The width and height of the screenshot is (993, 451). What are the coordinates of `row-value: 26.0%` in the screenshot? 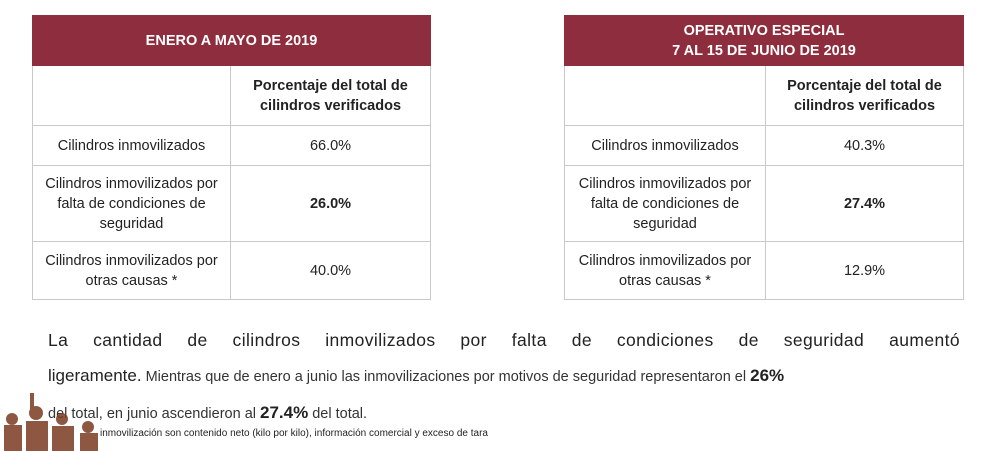 It's located at (330, 203).